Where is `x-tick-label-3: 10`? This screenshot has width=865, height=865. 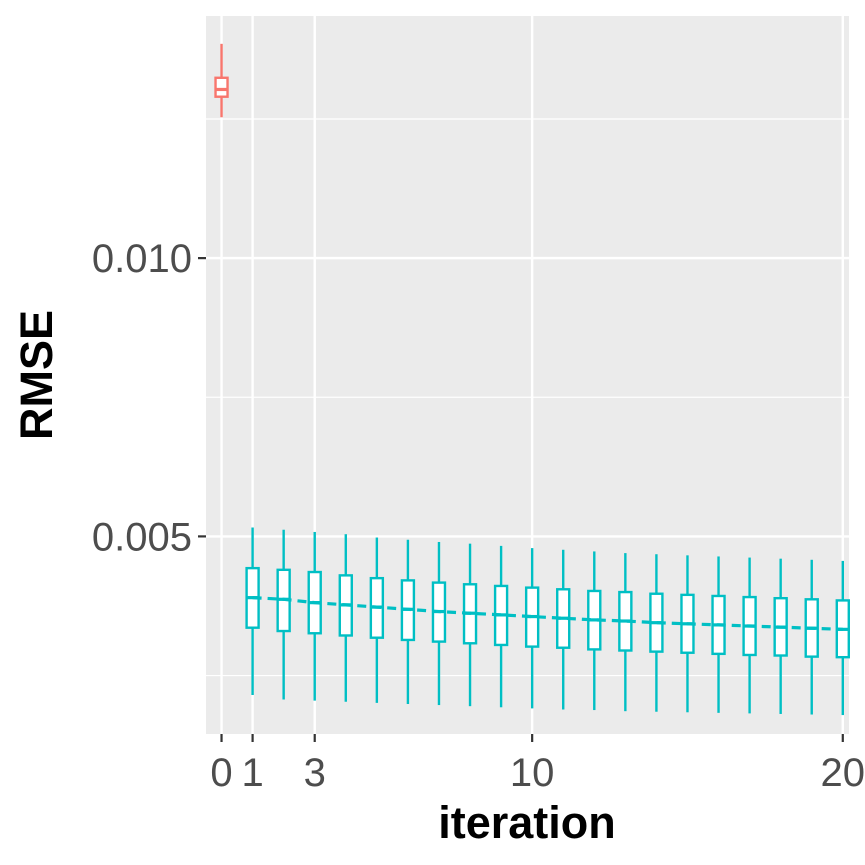
x-tick-label-3: 10 is located at coordinates (532, 773).